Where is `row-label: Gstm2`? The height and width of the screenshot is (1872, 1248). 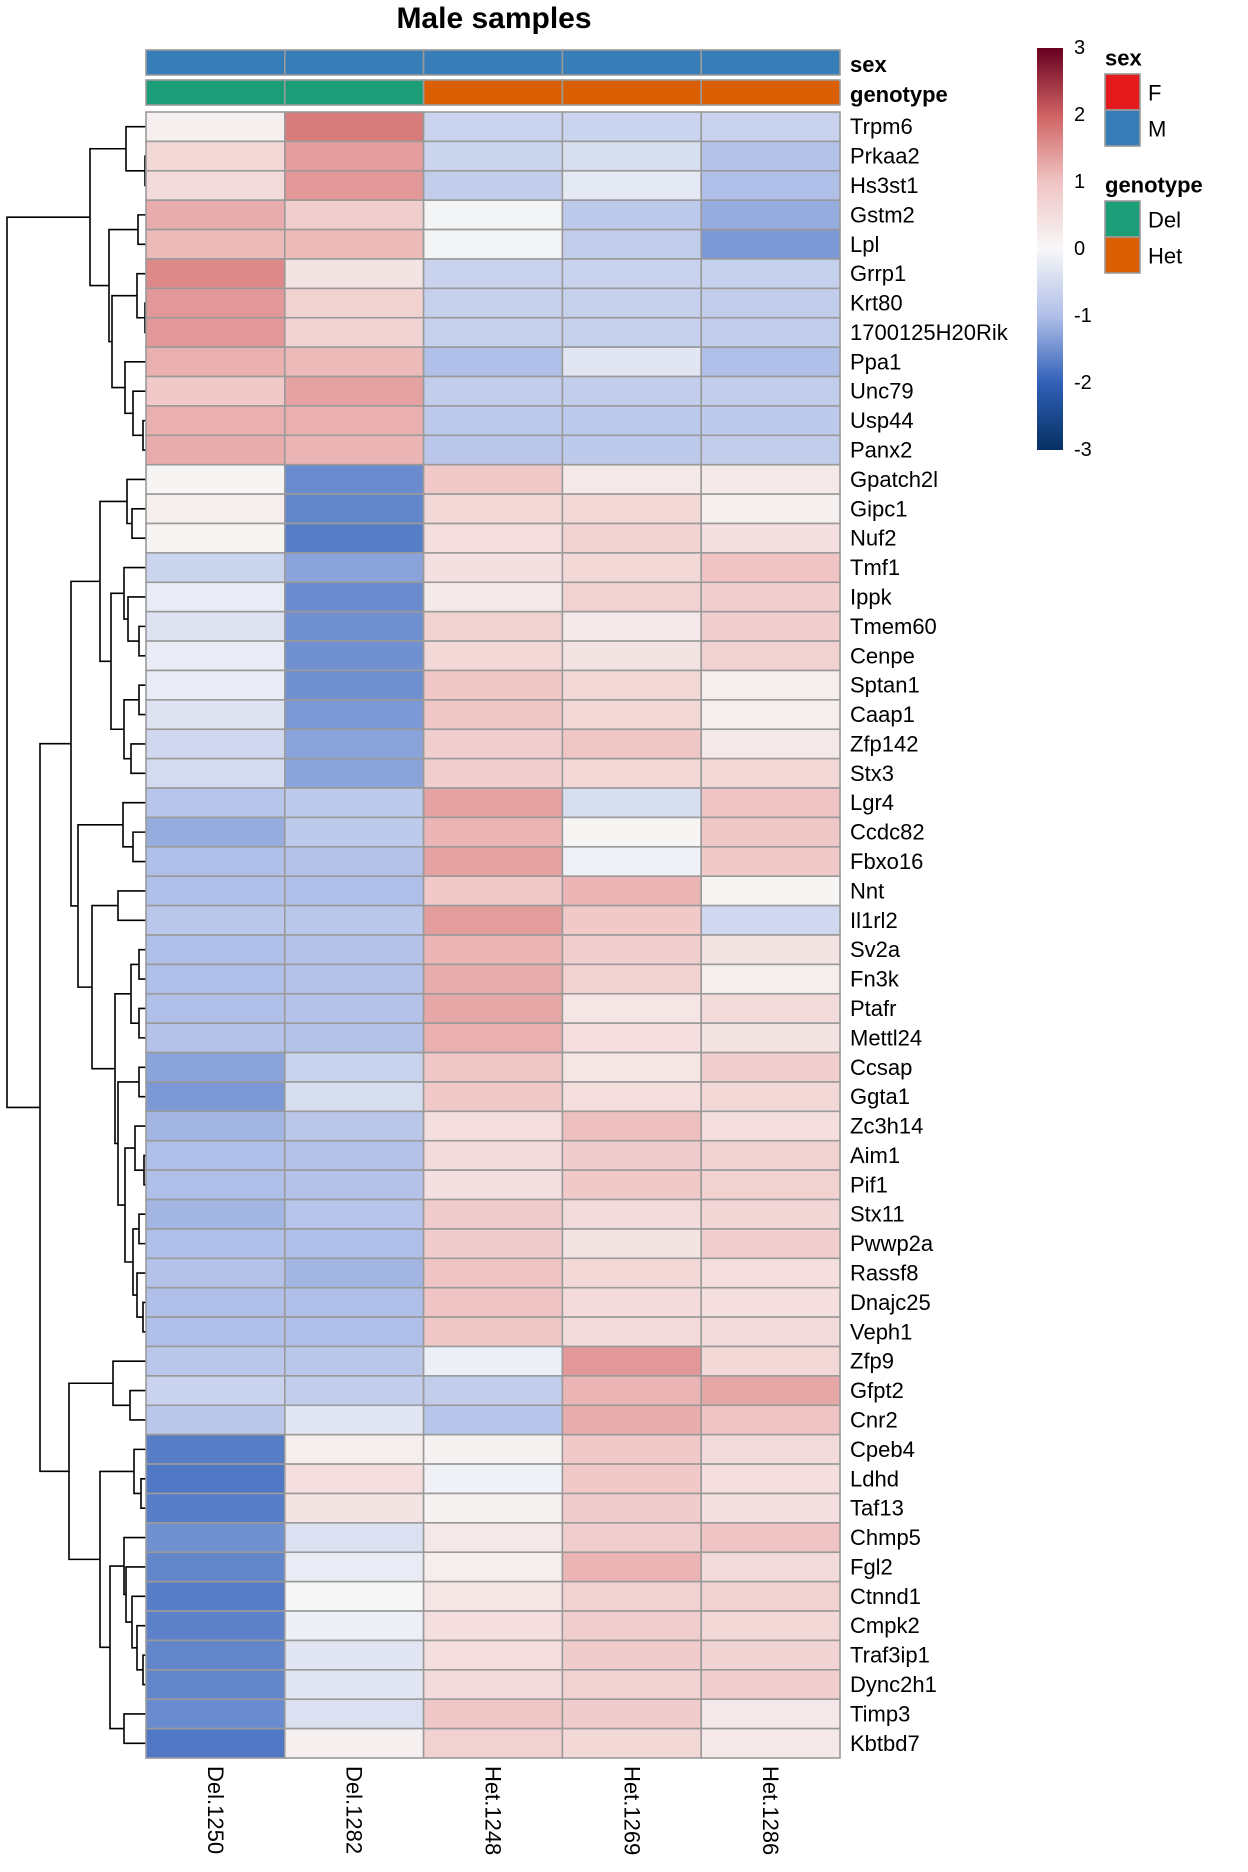 row-label: Gstm2 is located at coordinates (882, 214).